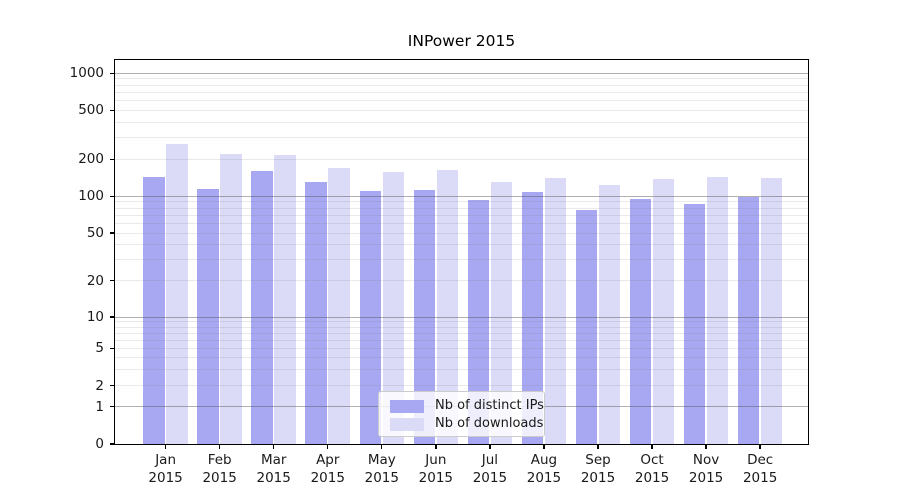  Describe the element at coordinates (219, 446) in the screenshot. I see `x-tick-feb` at that location.